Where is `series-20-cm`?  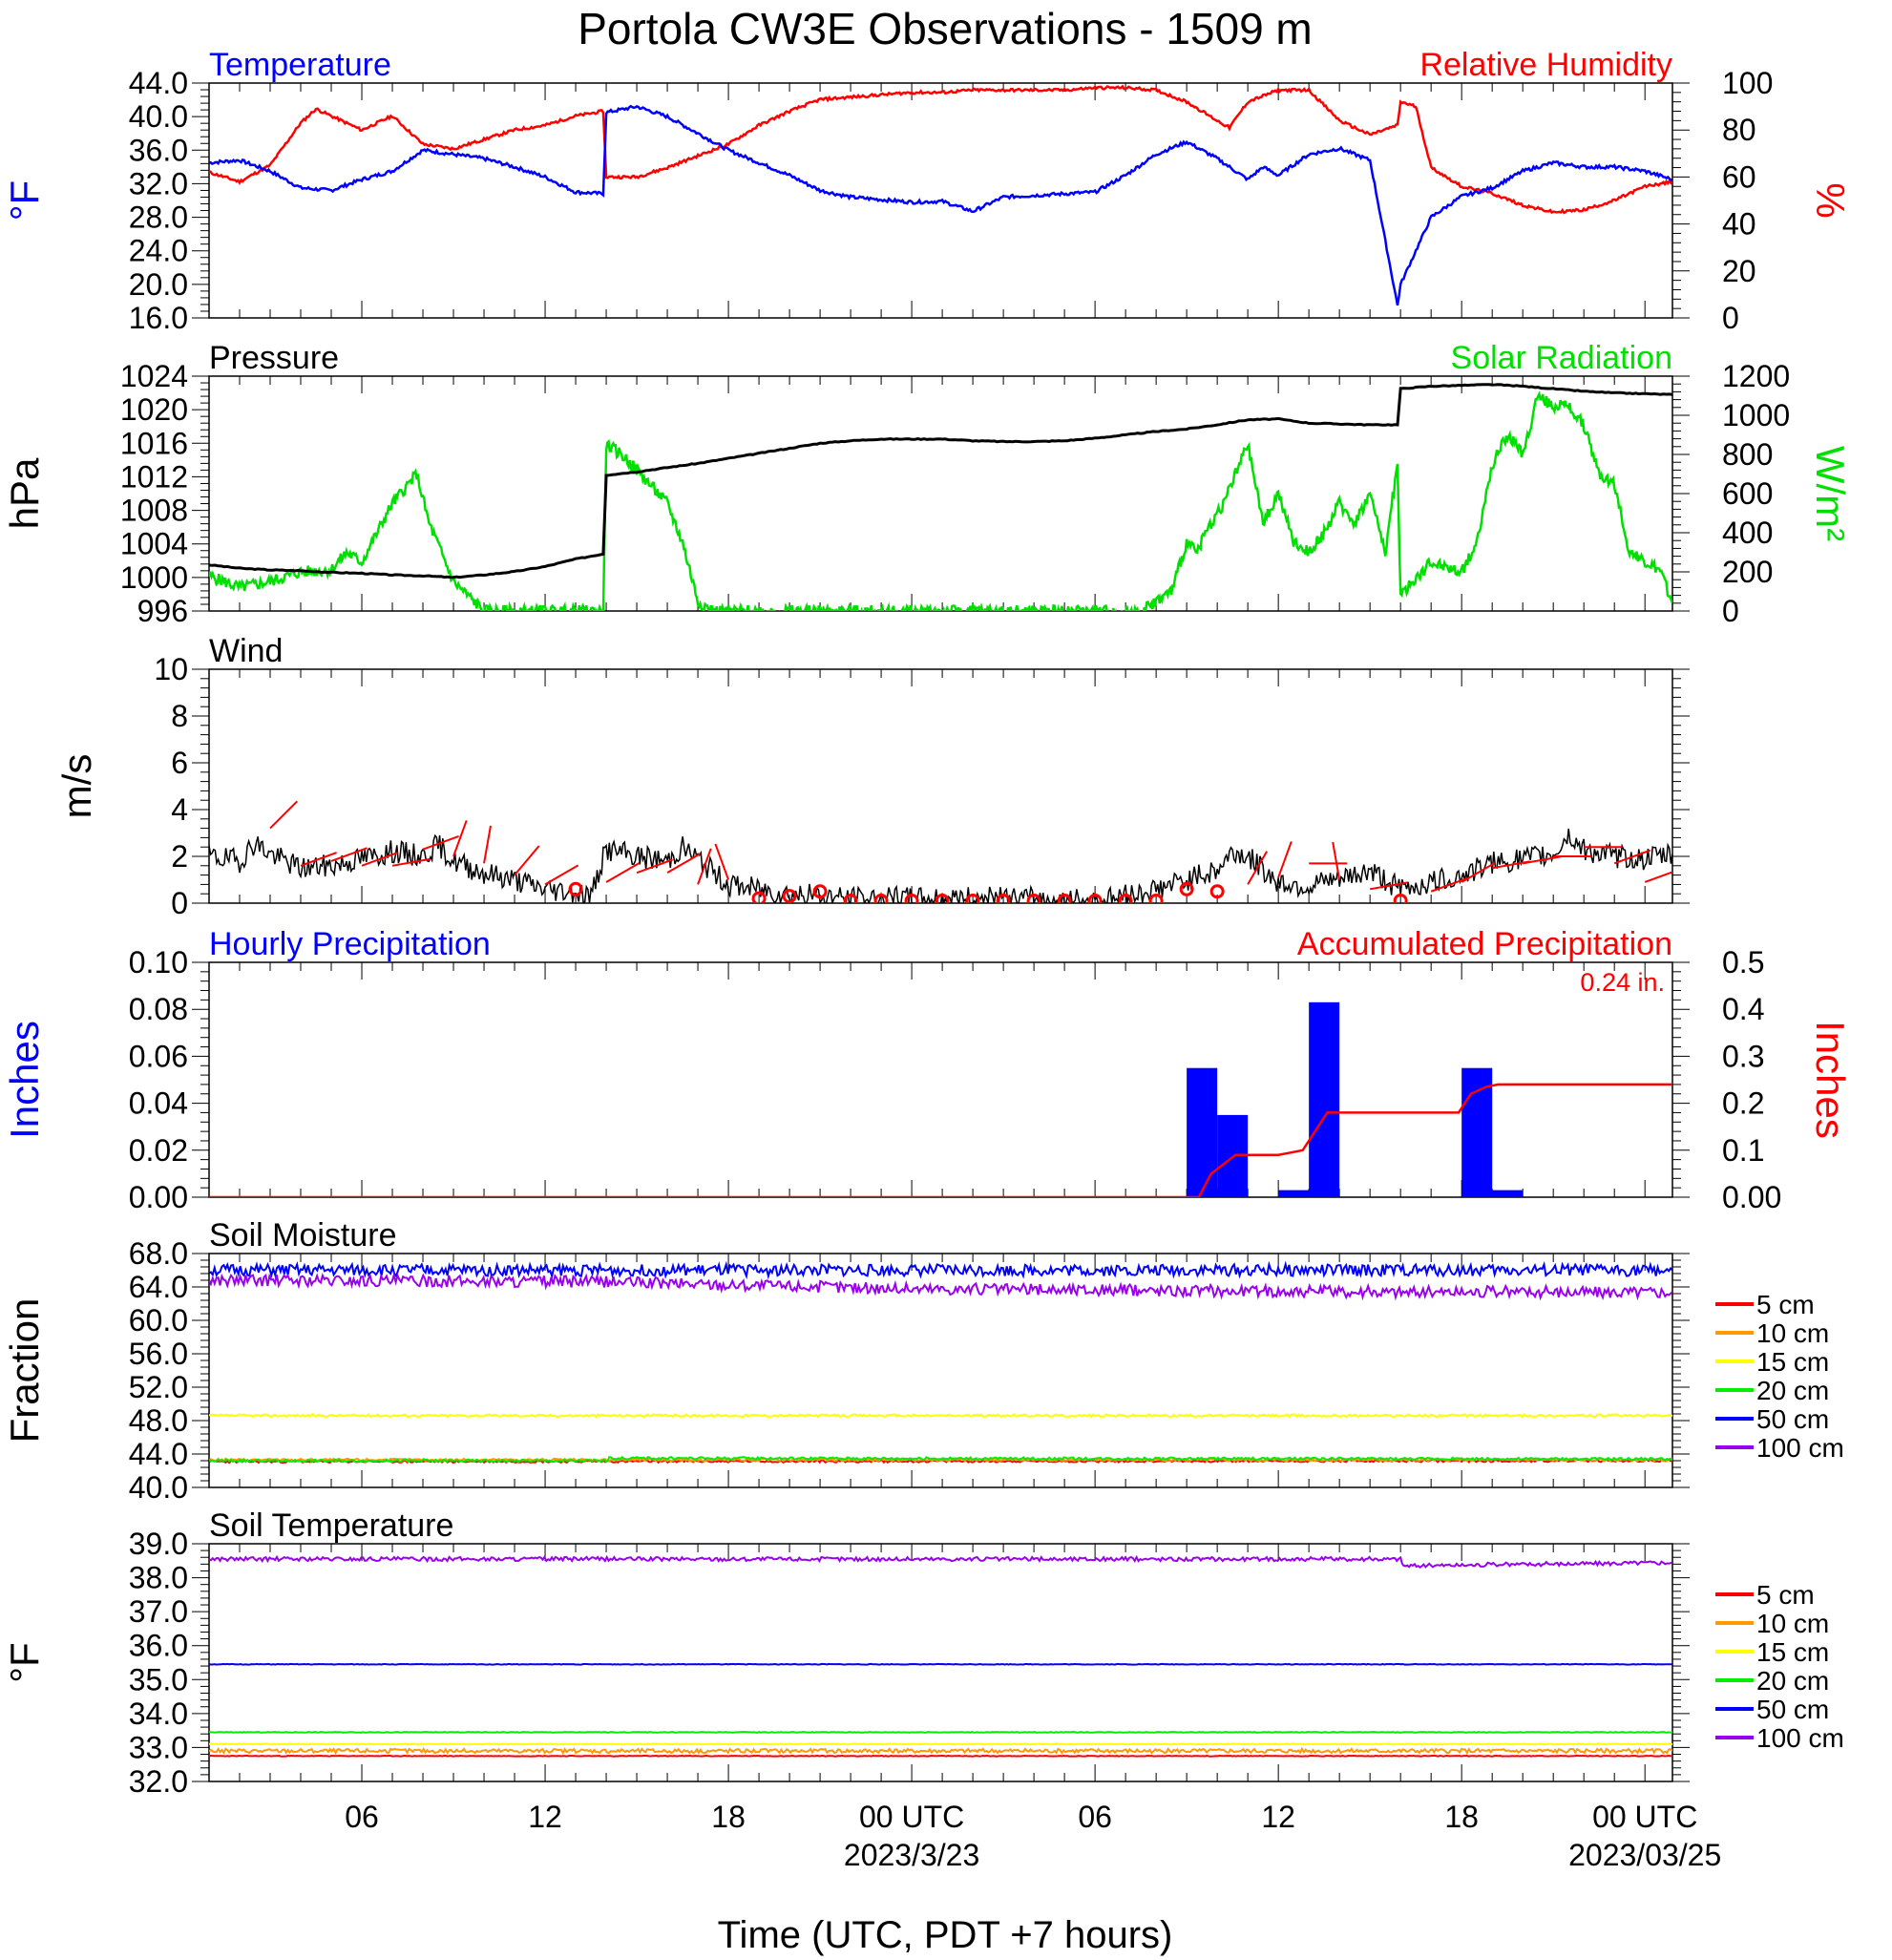
series-20-cm is located at coordinates (940, 1459).